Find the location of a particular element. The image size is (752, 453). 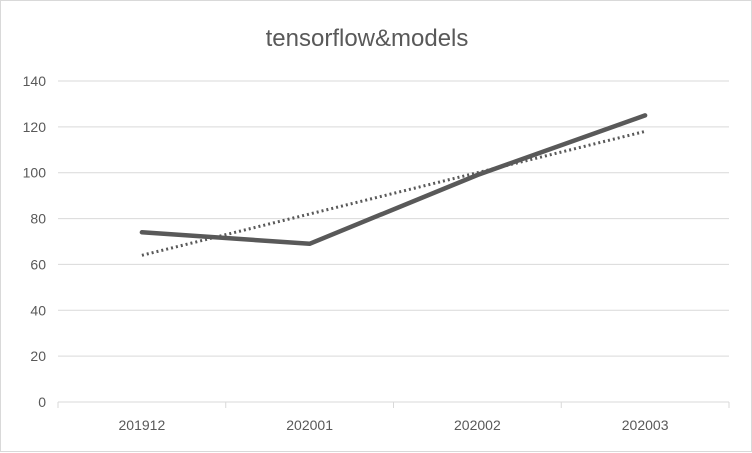

x-tick-label: 201912 is located at coordinates (142, 425).